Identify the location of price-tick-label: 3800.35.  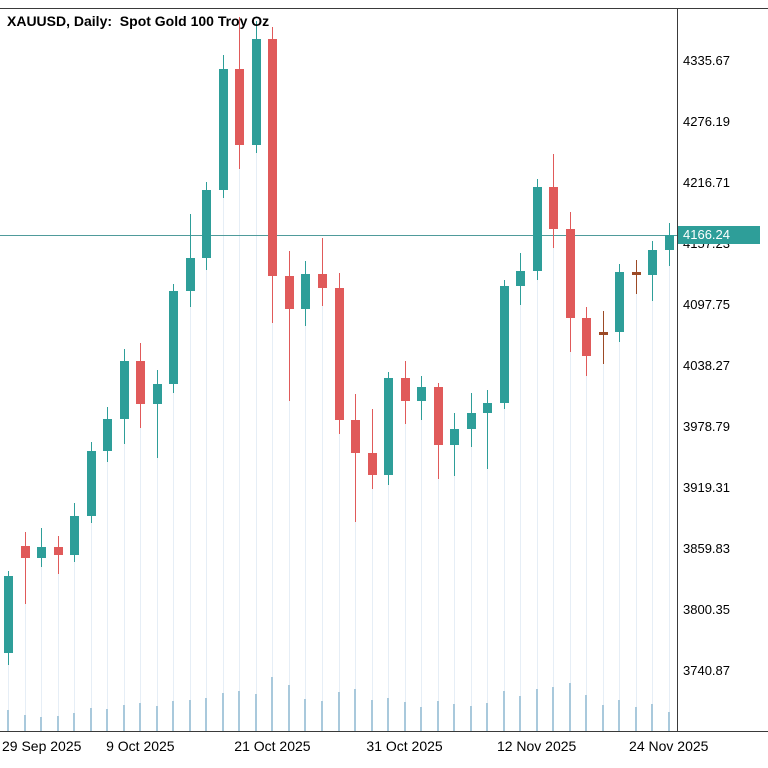
(706, 609).